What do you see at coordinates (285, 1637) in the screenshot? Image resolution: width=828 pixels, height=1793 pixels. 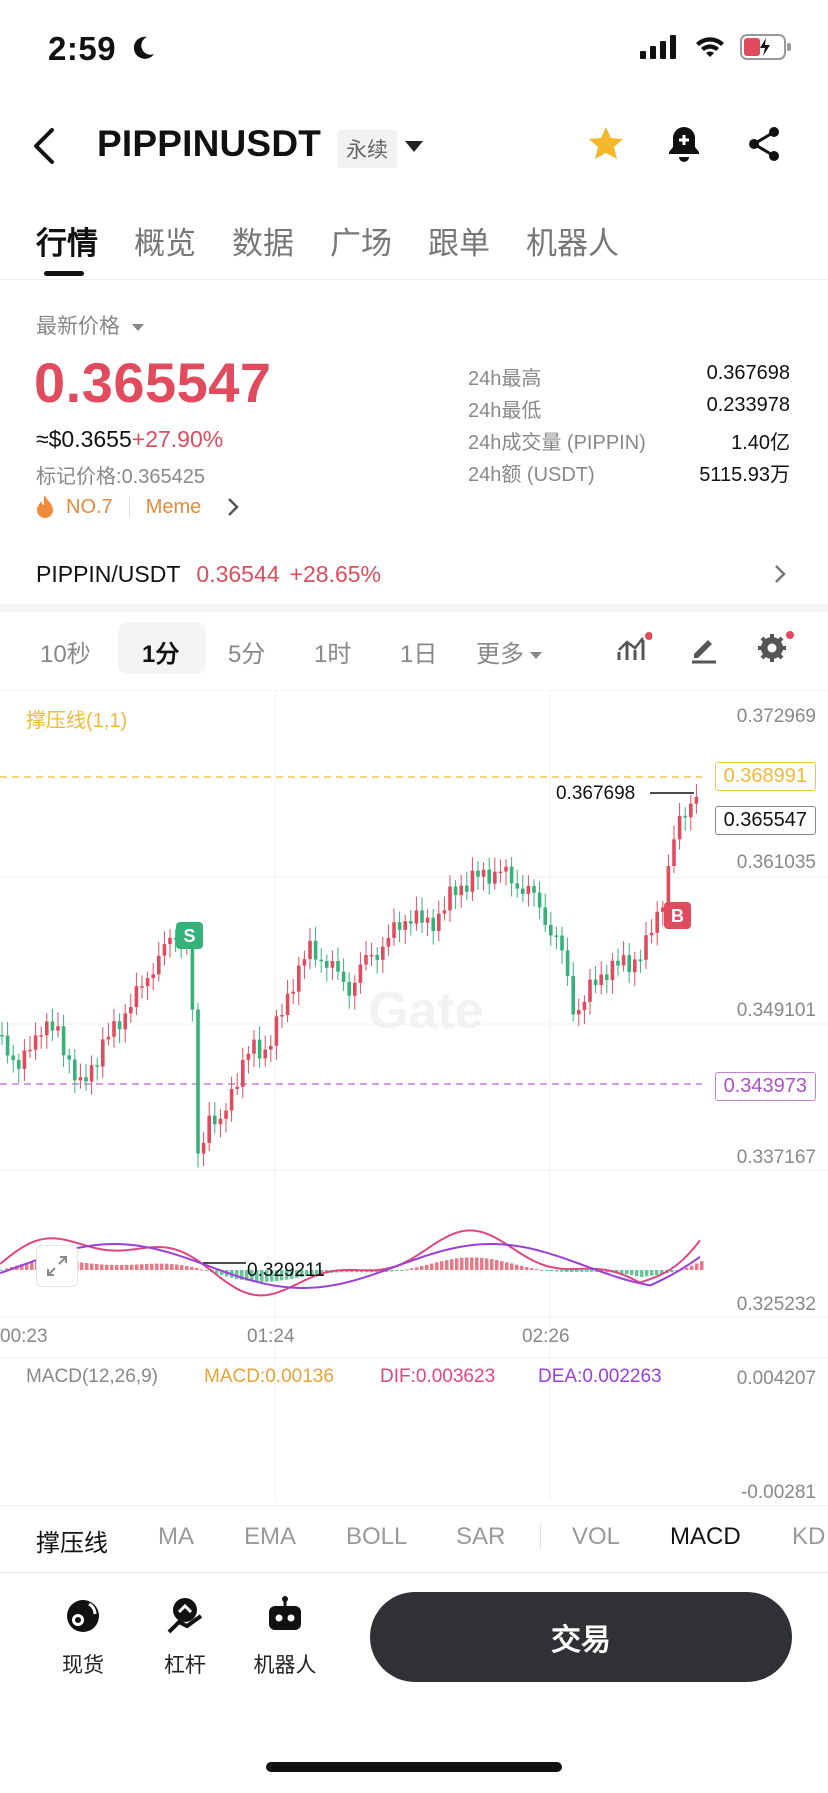 I see `nav-bot: 机器人` at bounding box center [285, 1637].